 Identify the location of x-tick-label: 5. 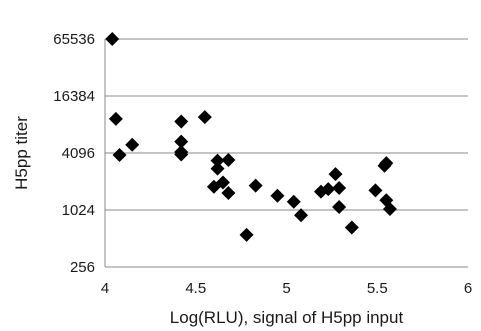
(286, 288).